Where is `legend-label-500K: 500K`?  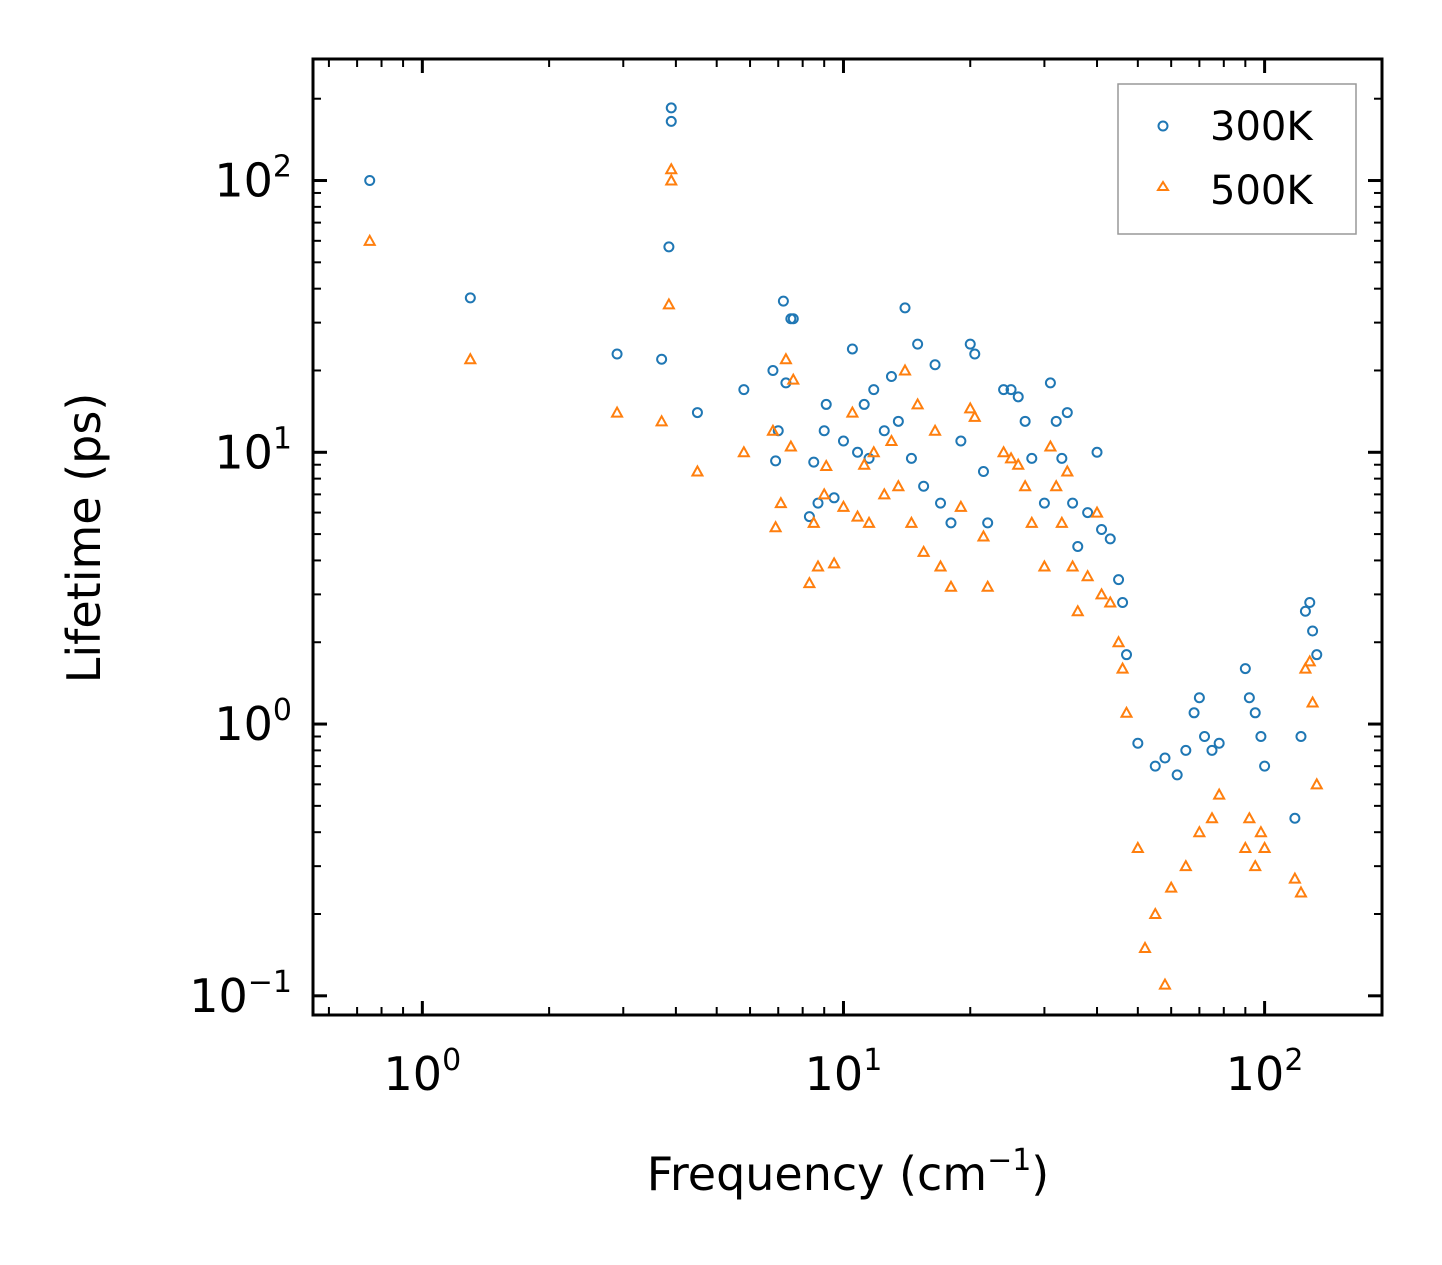
legend-label-500K: 500K is located at coordinates (1262, 191).